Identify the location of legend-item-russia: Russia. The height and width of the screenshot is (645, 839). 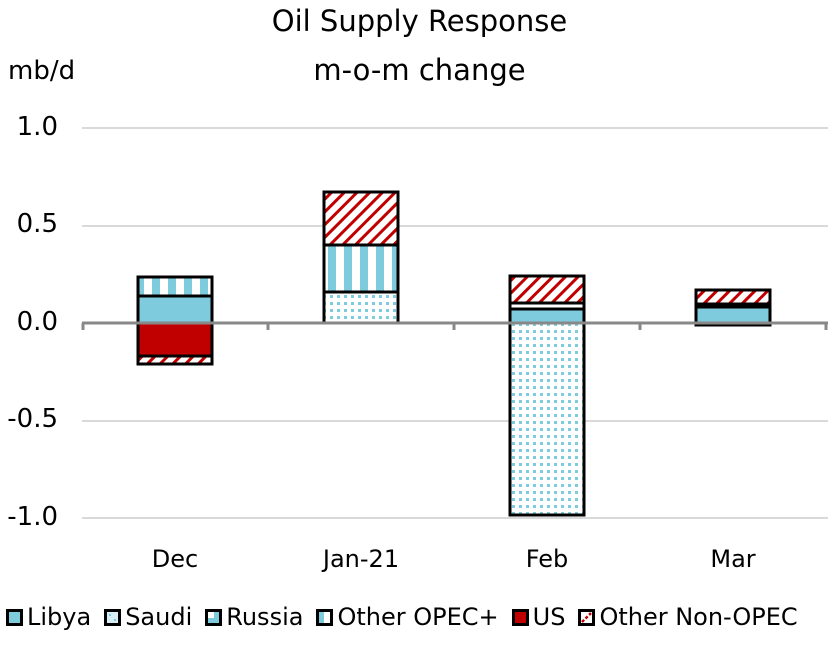
(254, 617).